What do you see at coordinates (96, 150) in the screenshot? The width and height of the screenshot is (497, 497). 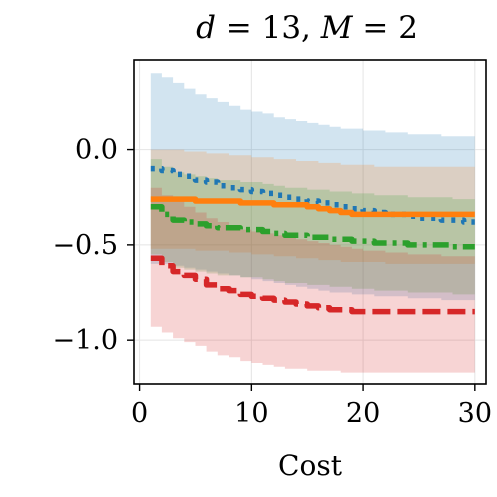 I see `y-tick-label: 0.0` at bounding box center [96, 150].